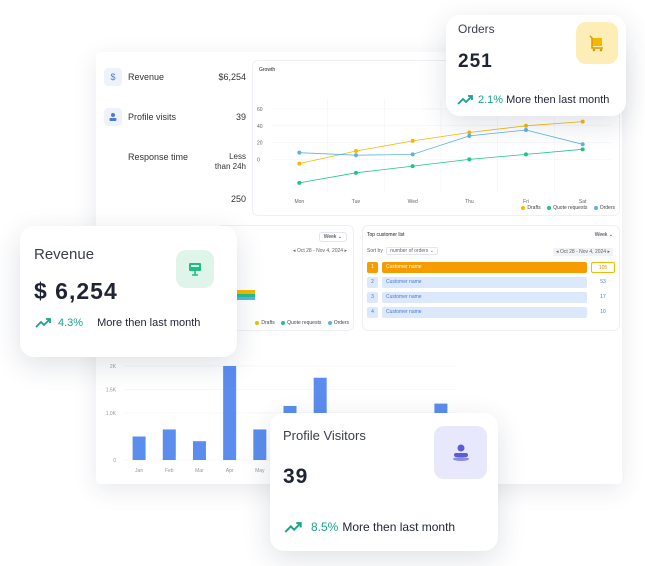  Describe the element at coordinates (260, 471) in the screenshot. I see `x-tick-label: May` at that location.